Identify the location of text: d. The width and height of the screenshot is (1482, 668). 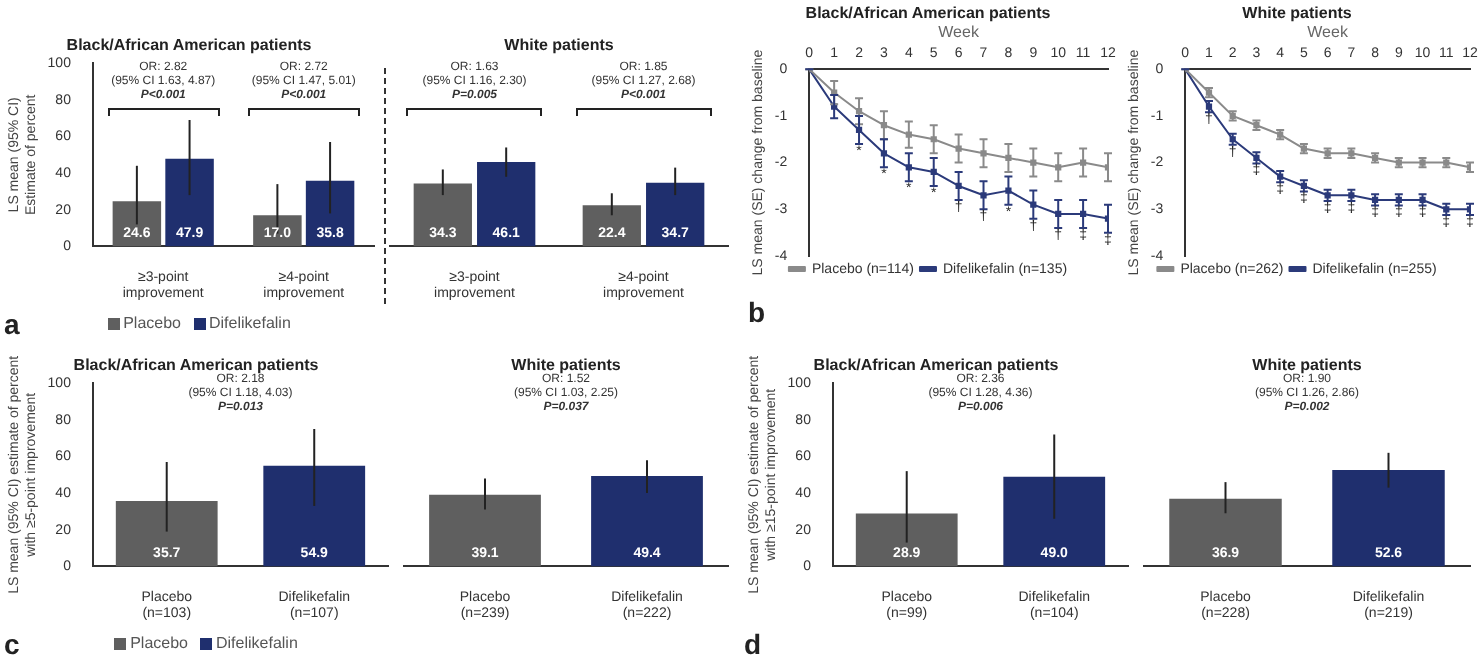
(753, 644).